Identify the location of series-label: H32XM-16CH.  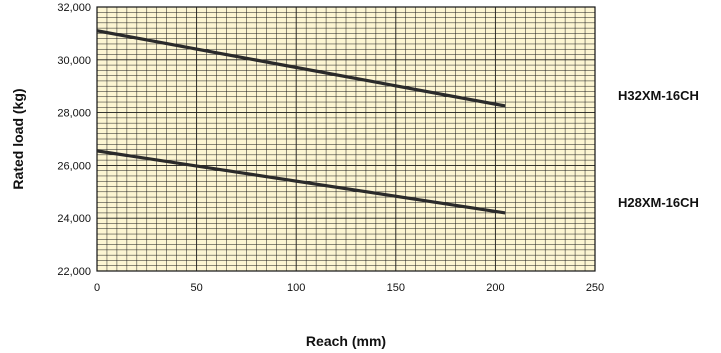
(658, 95).